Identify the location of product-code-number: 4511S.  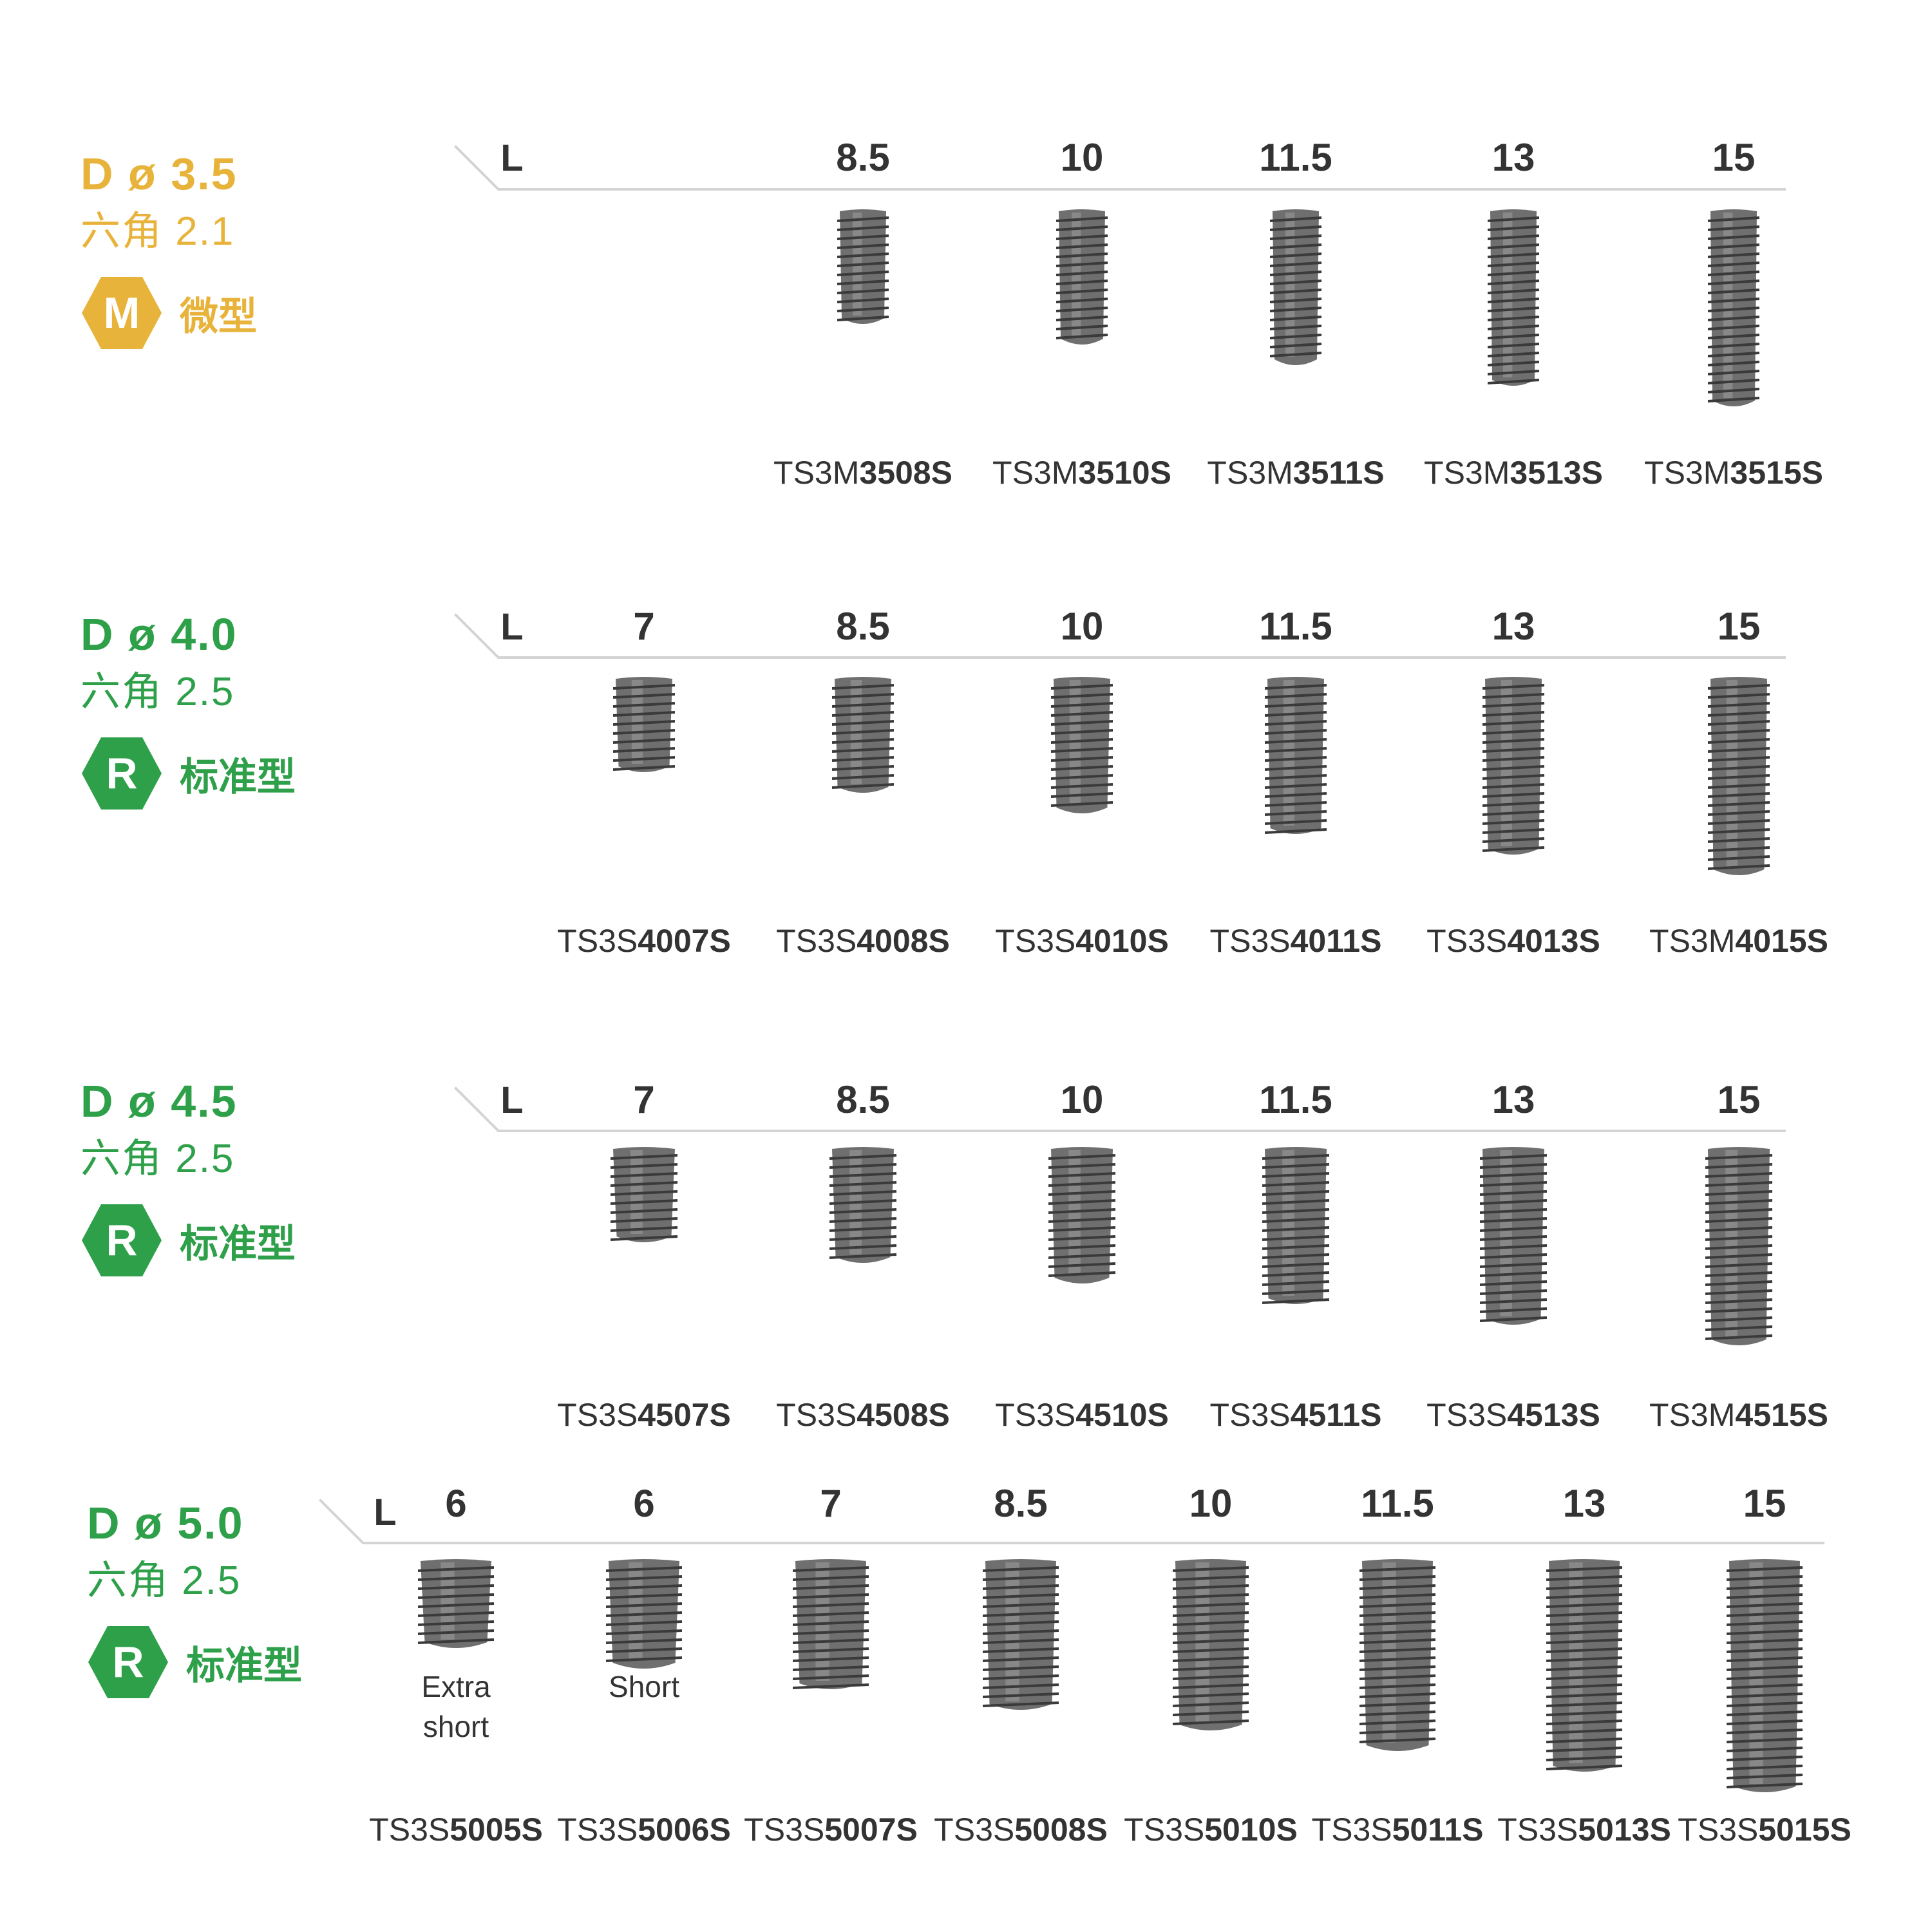
(1336, 1415).